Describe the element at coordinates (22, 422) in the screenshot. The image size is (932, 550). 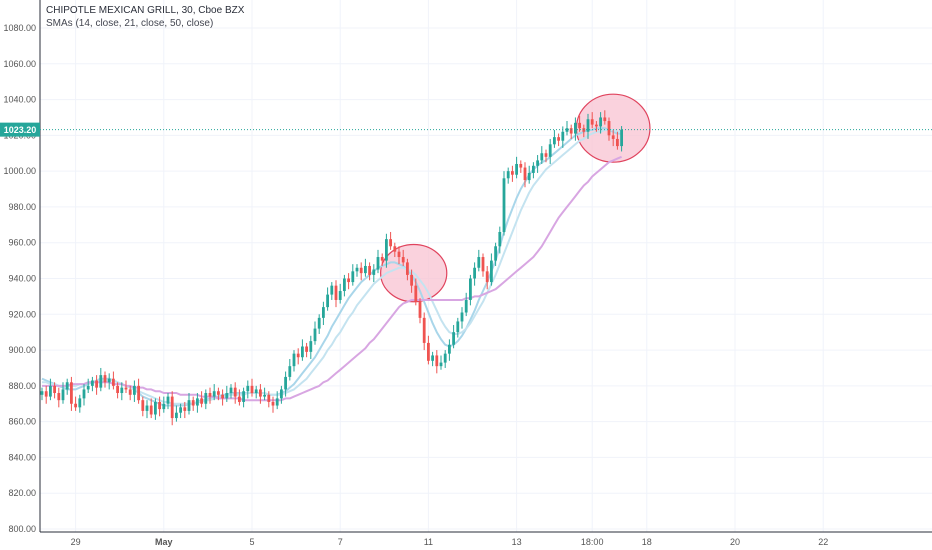
I see `y-tick-label: 860.00` at that location.